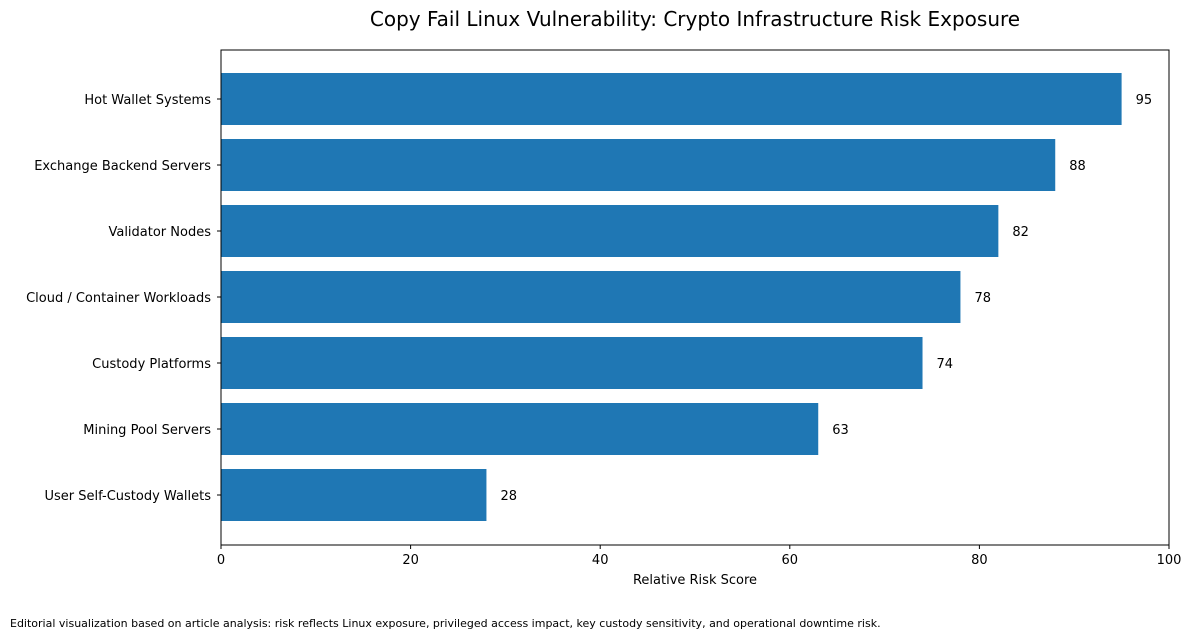 The height and width of the screenshot is (642, 1193). I want to click on y-tick-label: Cloud / Container Workloads, so click(118, 298).